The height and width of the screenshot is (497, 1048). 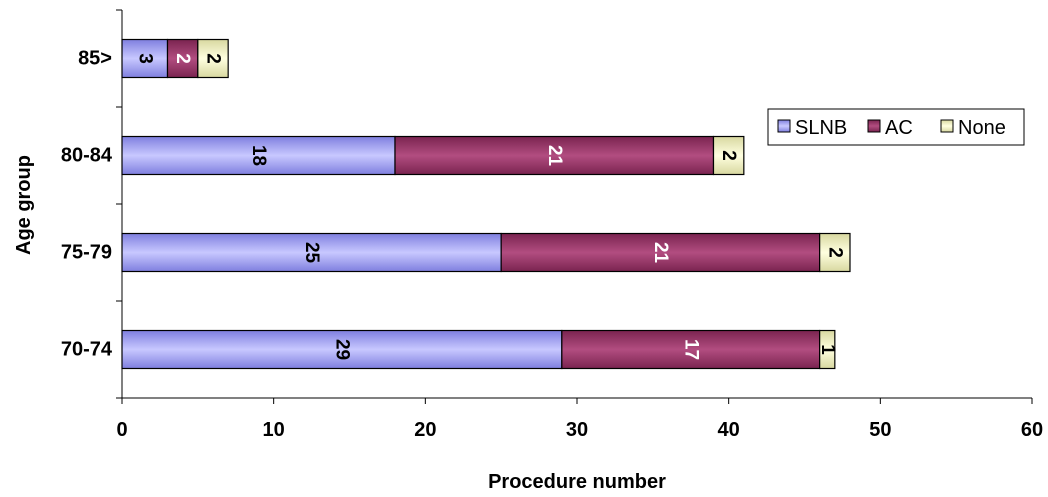 I want to click on data-label-ac-70-74: 17, so click(x=690, y=349).